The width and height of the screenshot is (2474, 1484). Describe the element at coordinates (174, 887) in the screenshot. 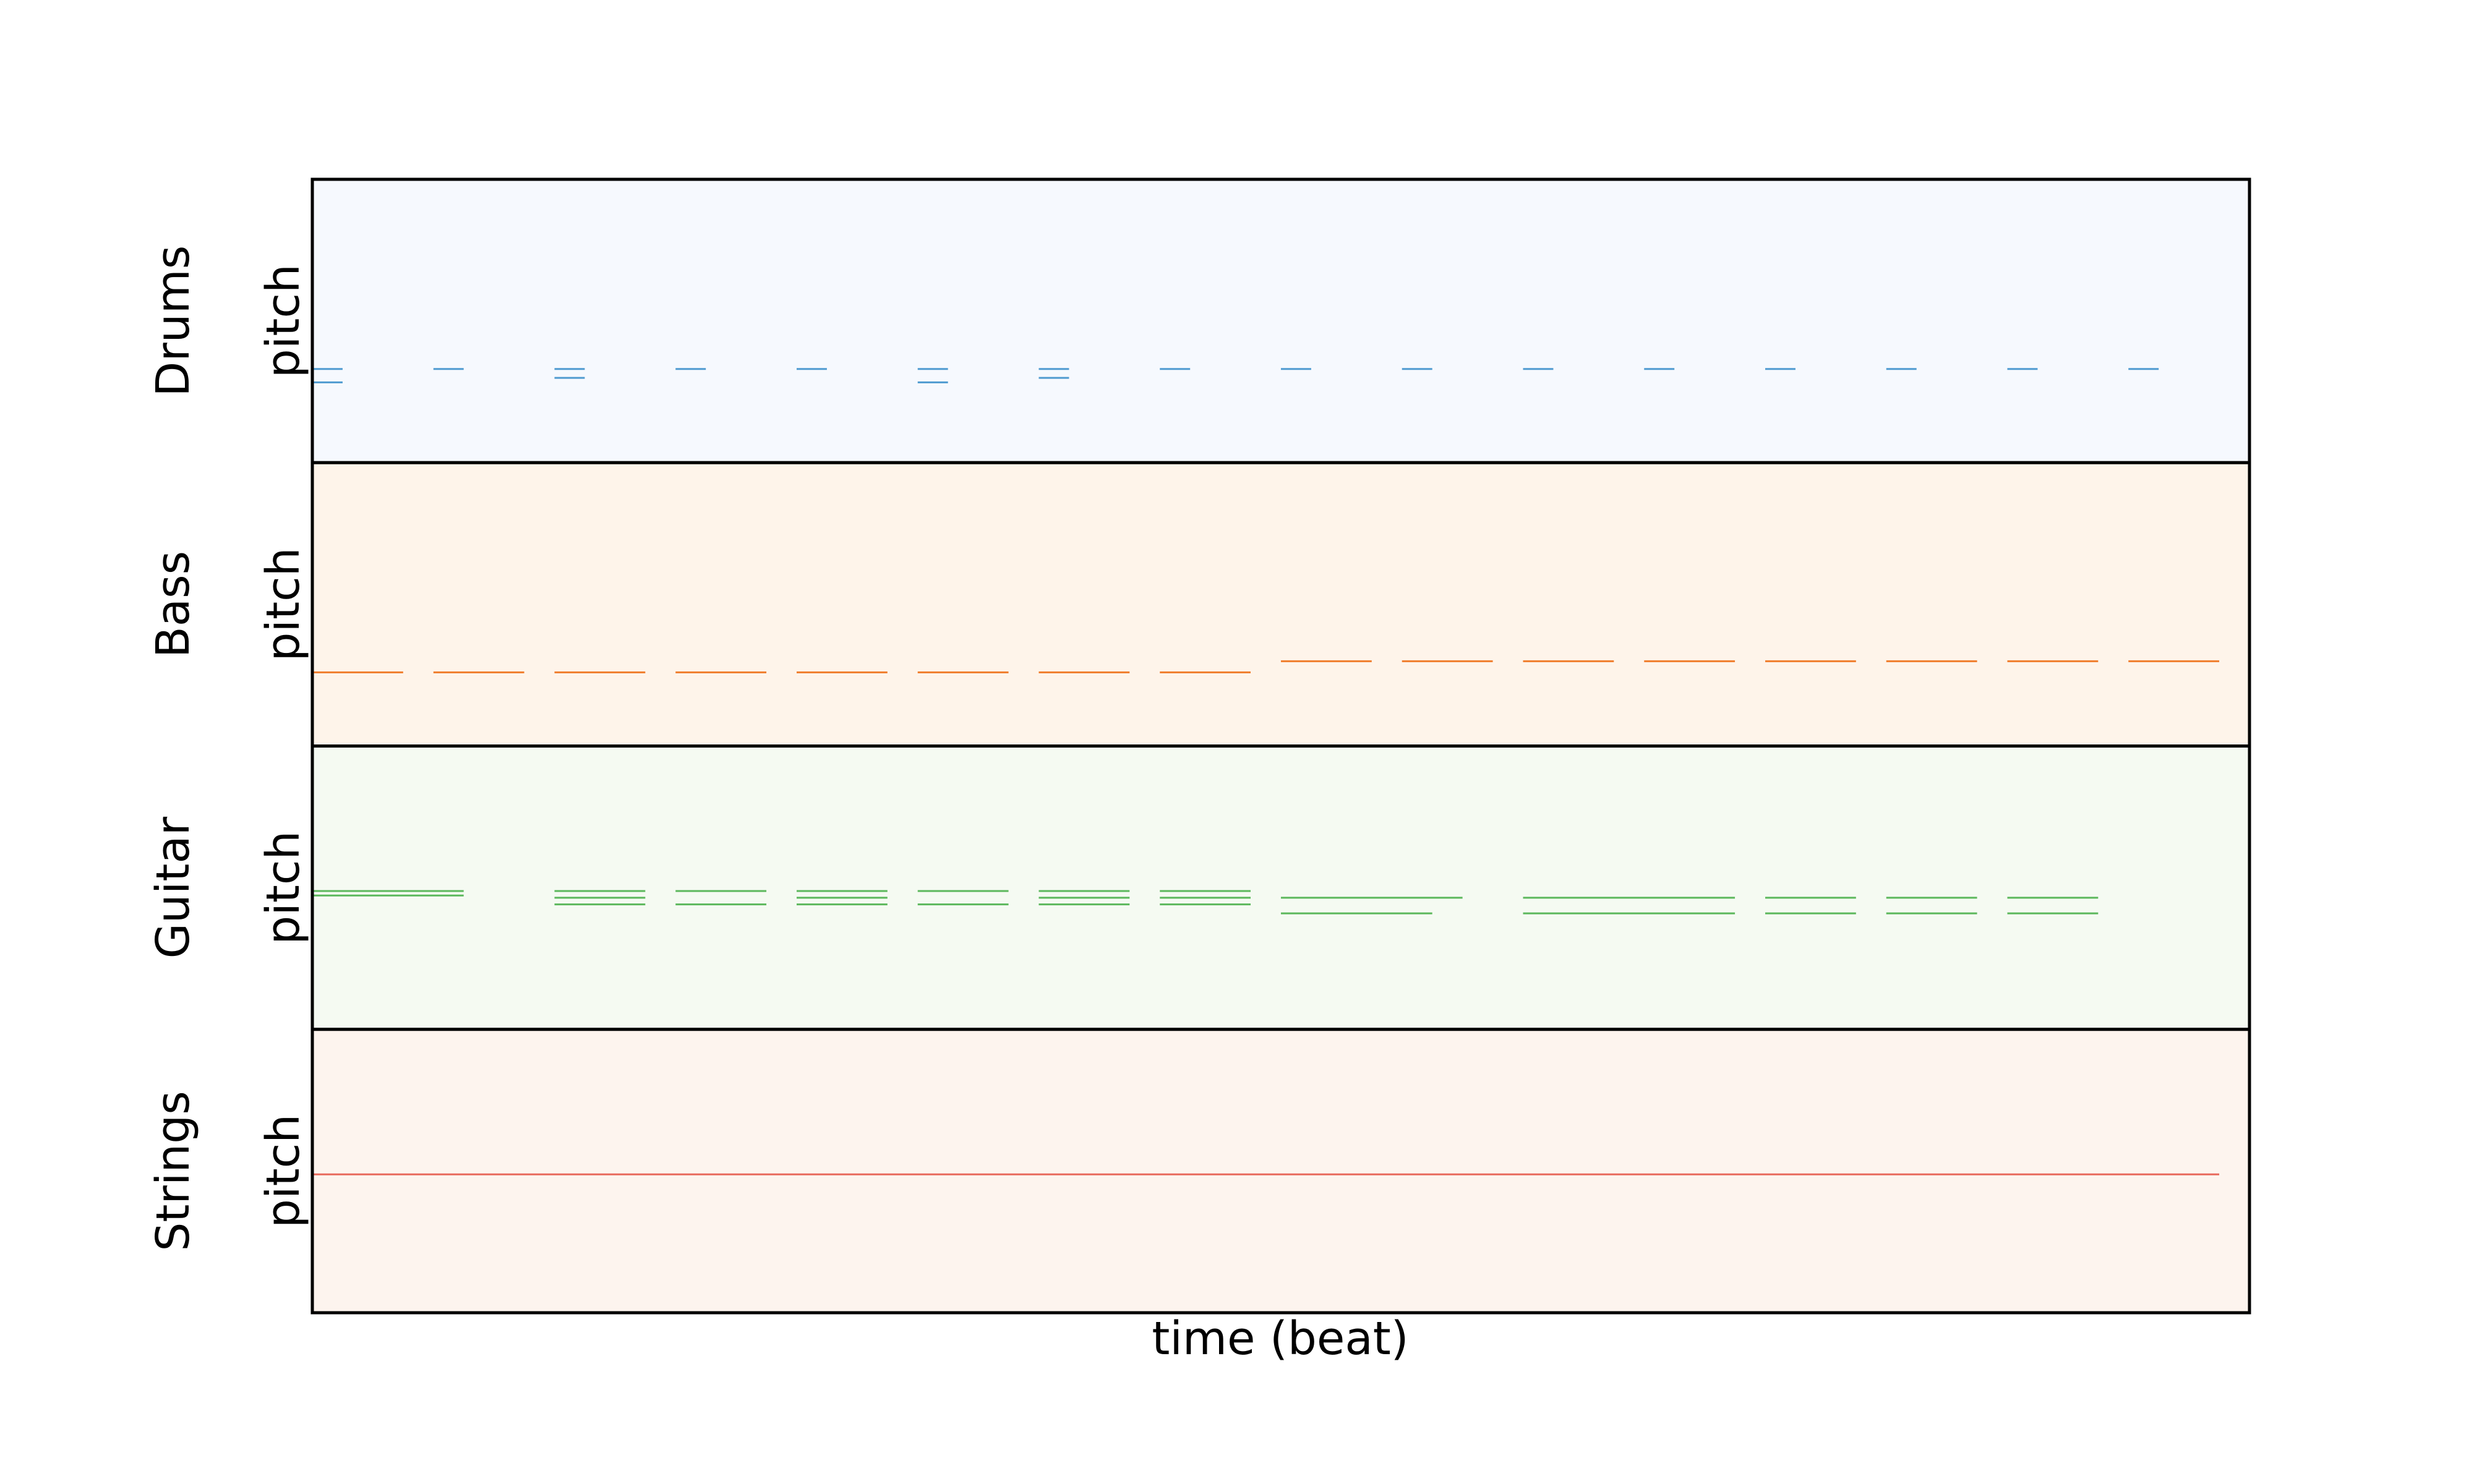

I see `track-name-label: Guitar` at that location.